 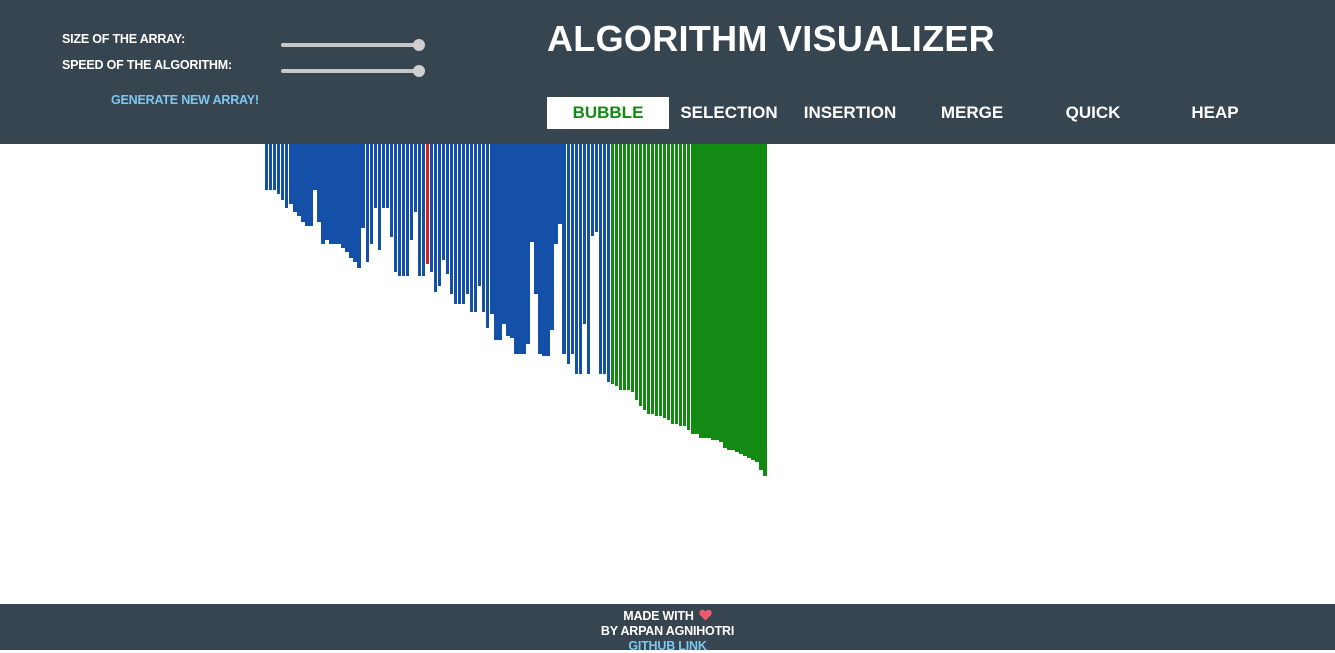 I want to click on quick-sort-button: QUICK, so click(x=1093, y=112).